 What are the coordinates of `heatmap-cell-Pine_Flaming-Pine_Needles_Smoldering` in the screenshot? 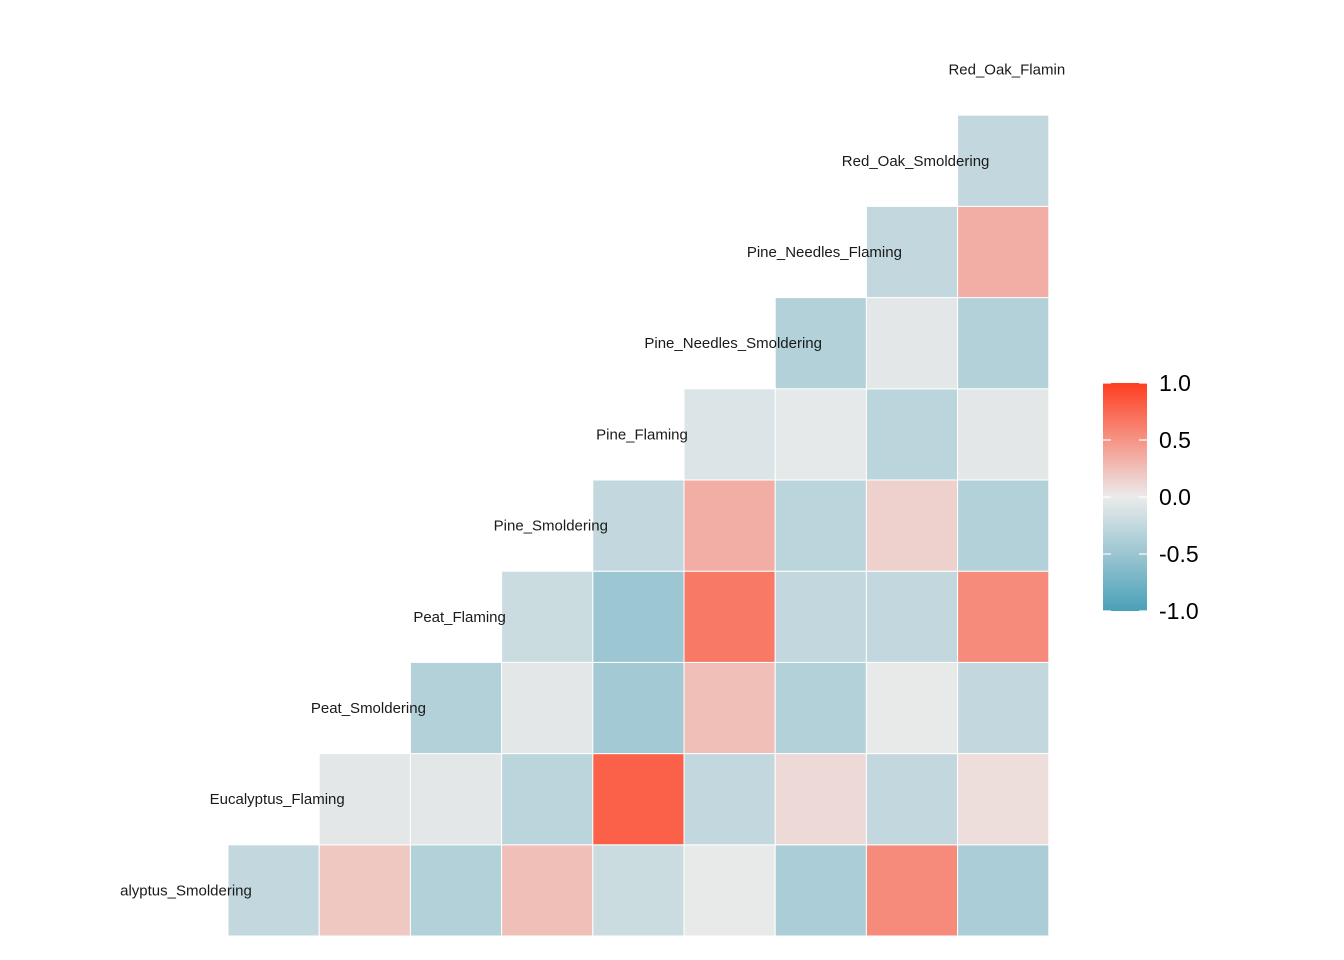 It's located at (729, 434).